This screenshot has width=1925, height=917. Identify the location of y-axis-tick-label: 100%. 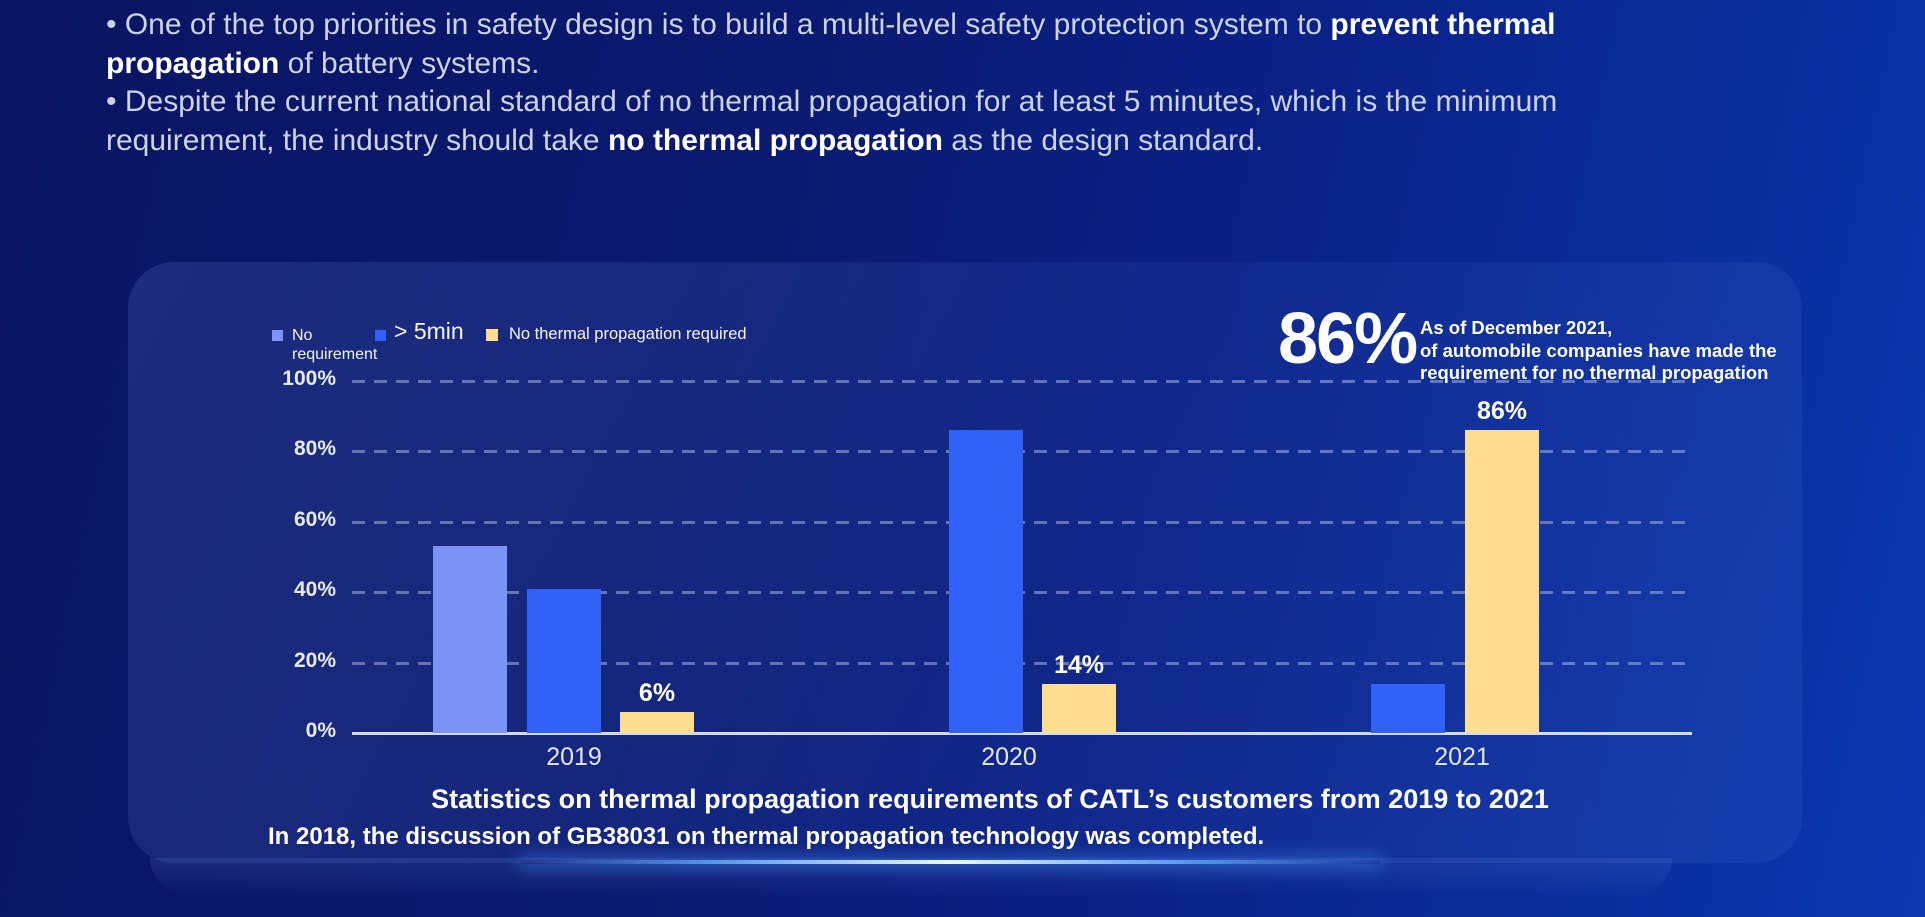
(309, 378).